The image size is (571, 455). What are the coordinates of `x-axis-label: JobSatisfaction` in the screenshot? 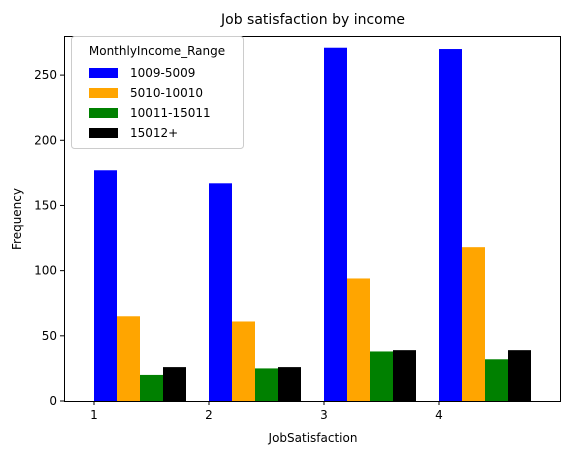 It's located at (313, 438).